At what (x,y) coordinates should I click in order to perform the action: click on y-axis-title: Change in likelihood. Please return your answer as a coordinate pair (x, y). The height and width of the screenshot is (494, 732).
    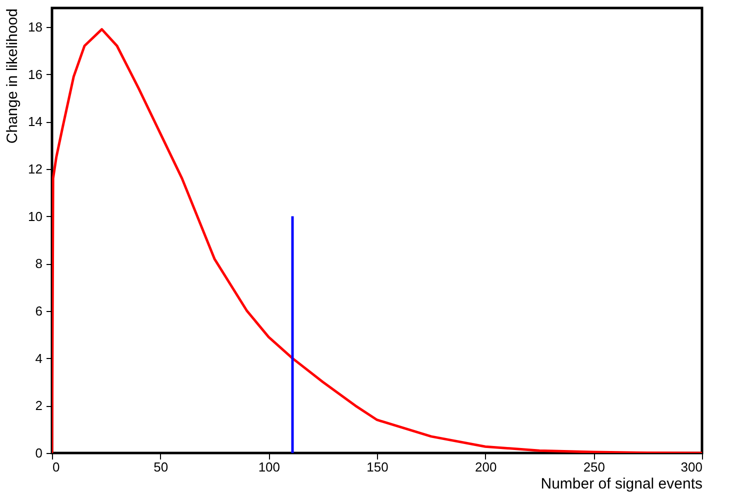
    Looking at the image, I should click on (13, 76).